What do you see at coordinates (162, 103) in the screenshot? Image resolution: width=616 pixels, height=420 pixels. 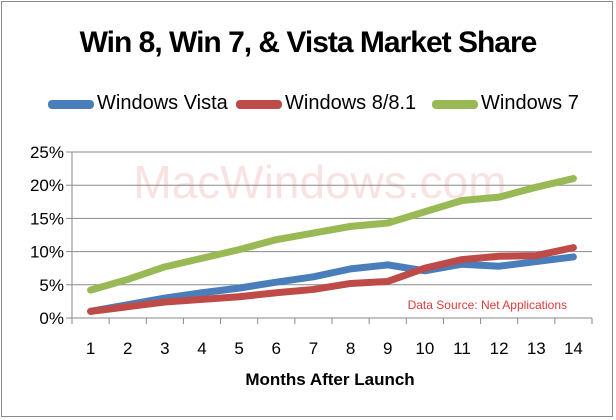 I see `legend-label-vista: Windows Vista` at bounding box center [162, 103].